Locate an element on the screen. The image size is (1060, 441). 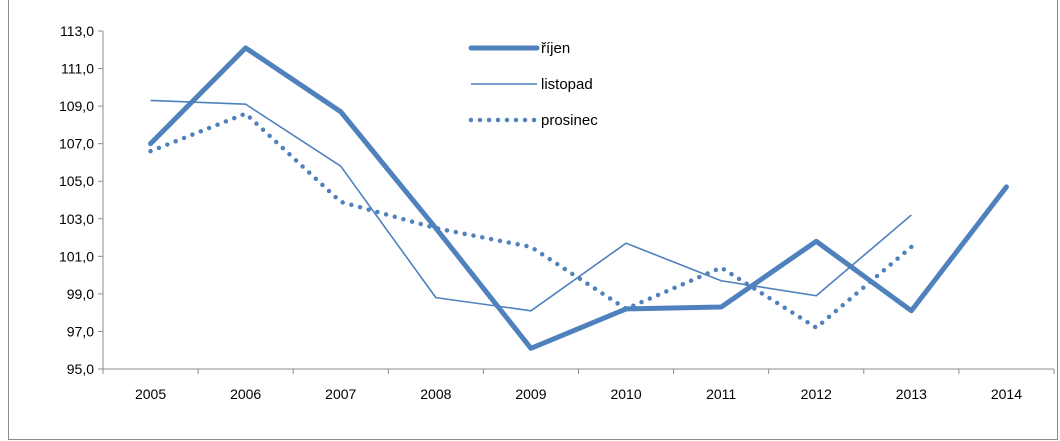
x-tick-label: 2006 is located at coordinates (245, 394).